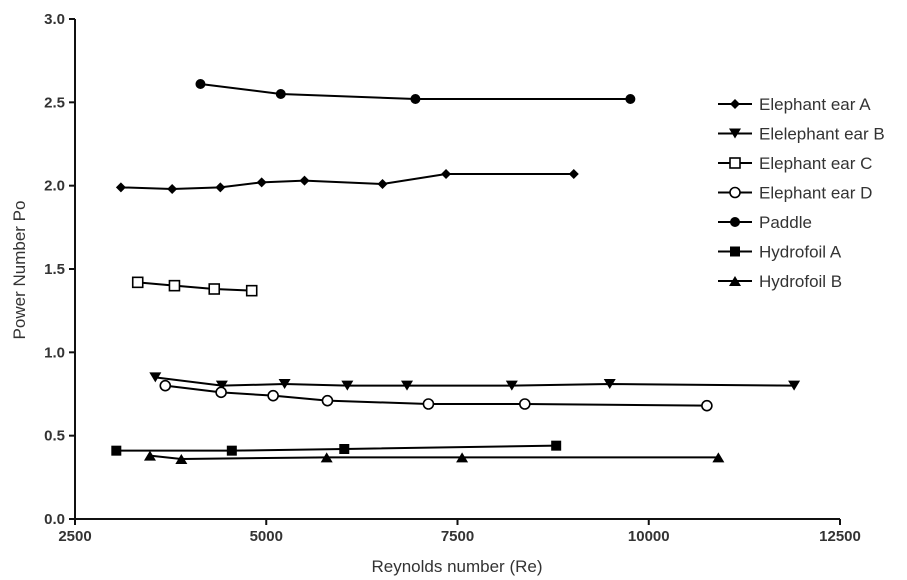  I want to click on series-elephant-ear-d, so click(436, 395).